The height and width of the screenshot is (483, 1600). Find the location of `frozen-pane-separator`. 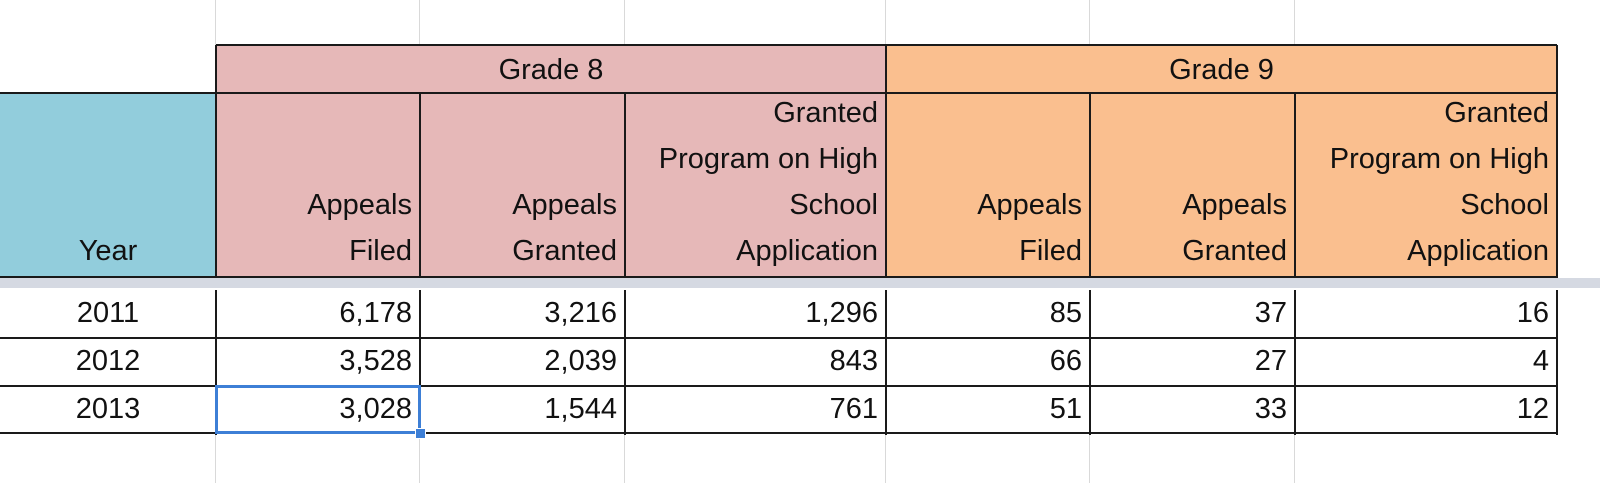

frozen-pane-separator is located at coordinates (800, 283).